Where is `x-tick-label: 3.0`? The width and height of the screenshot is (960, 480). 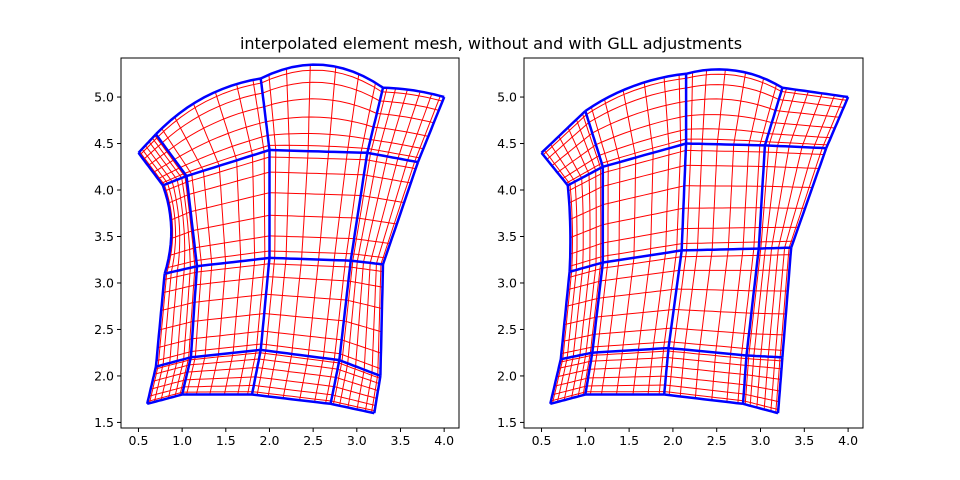
x-tick-label: 3.0 is located at coordinates (761, 440).